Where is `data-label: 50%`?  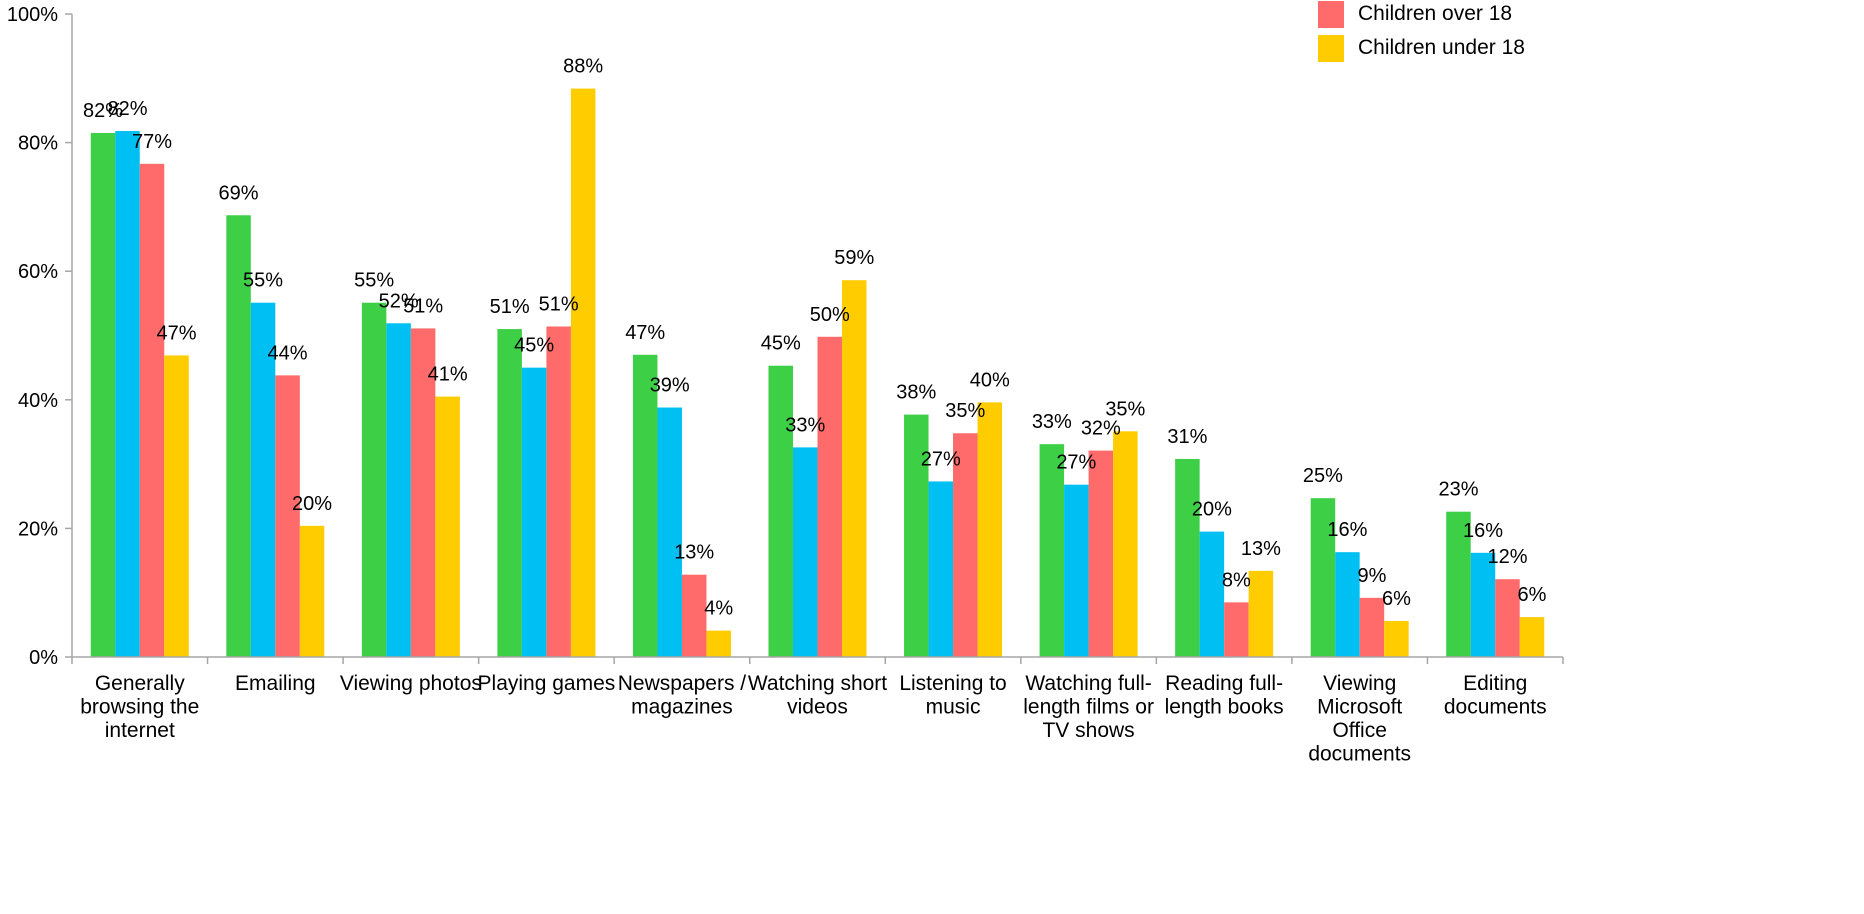 data-label: 50% is located at coordinates (830, 315).